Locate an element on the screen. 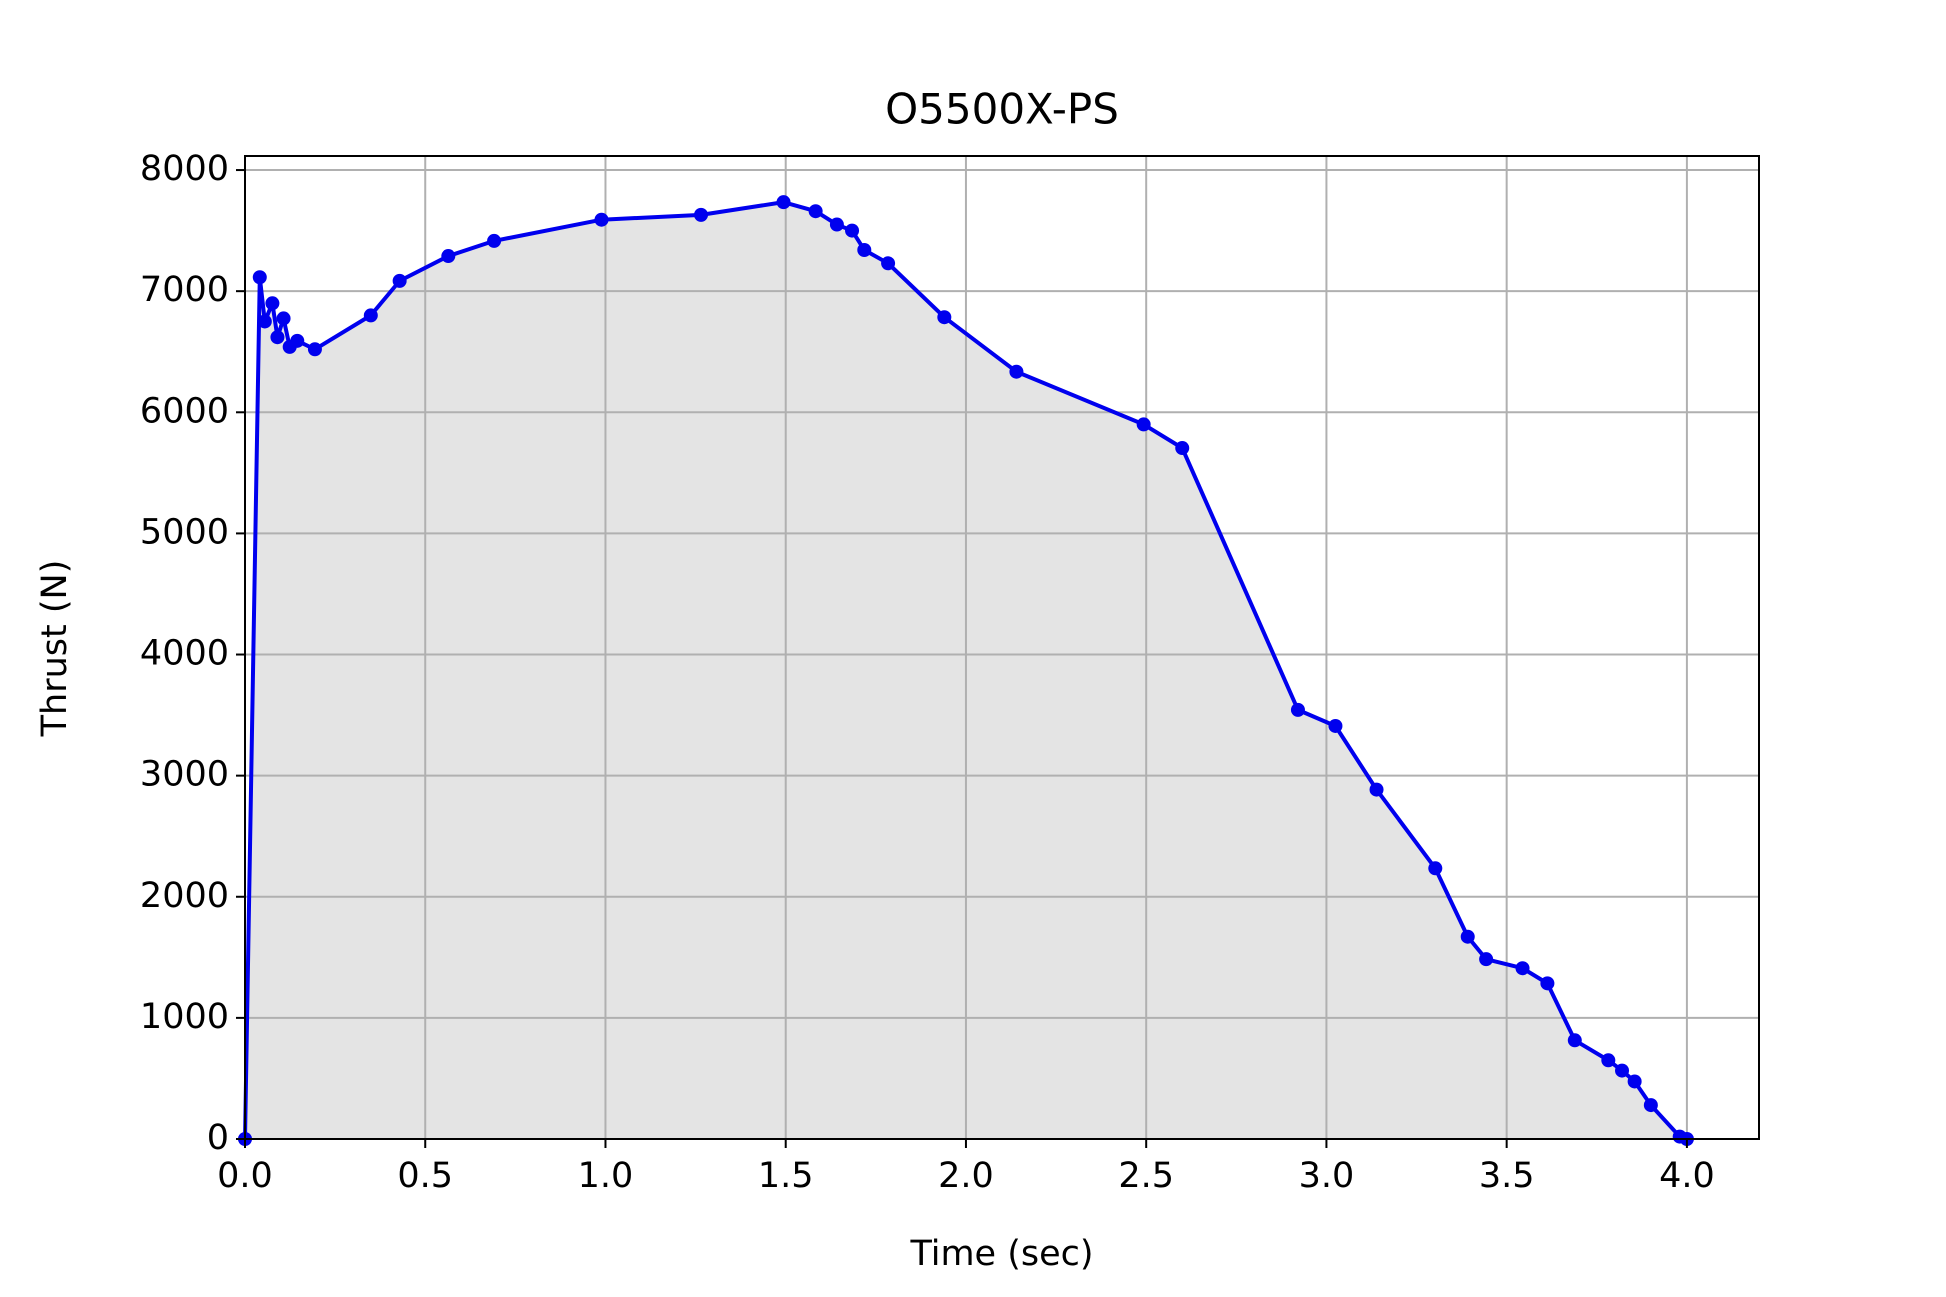  x-tick-label: 1.0 is located at coordinates (606, 1176).